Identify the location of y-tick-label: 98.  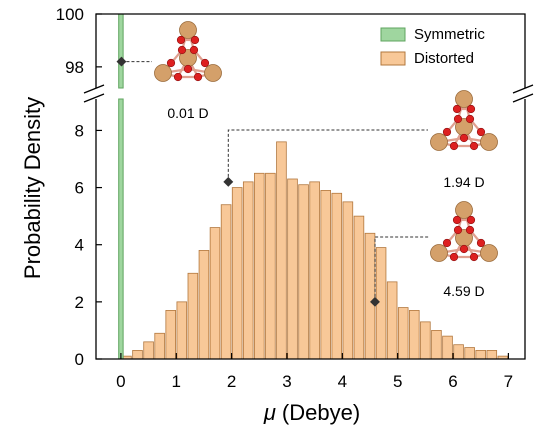
(74, 67).